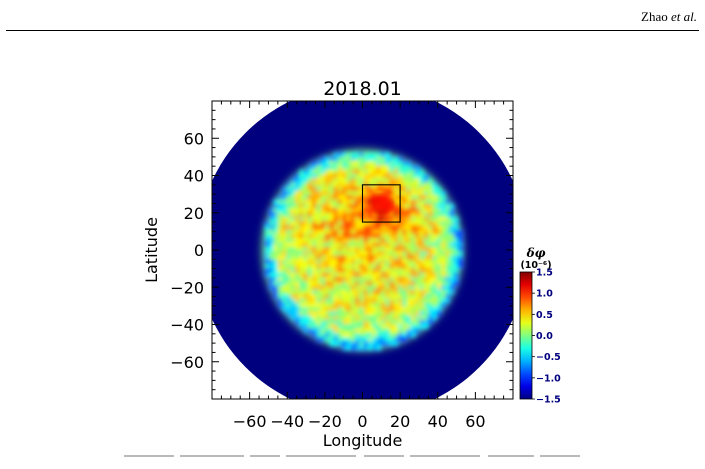 The height and width of the screenshot is (469, 705). What do you see at coordinates (535, 265) in the screenshot?
I see `colorbar-unit: (10⁻⁶)` at bounding box center [535, 265].